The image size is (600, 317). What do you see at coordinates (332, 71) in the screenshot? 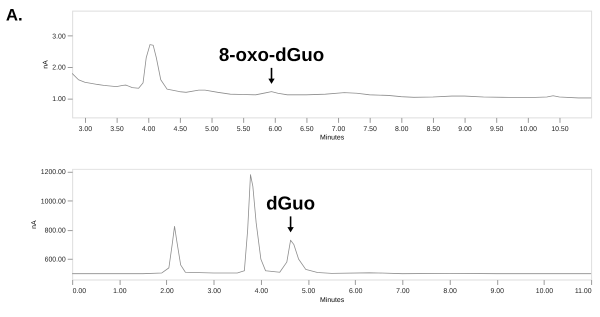
I see `line-series` at bounding box center [332, 71].